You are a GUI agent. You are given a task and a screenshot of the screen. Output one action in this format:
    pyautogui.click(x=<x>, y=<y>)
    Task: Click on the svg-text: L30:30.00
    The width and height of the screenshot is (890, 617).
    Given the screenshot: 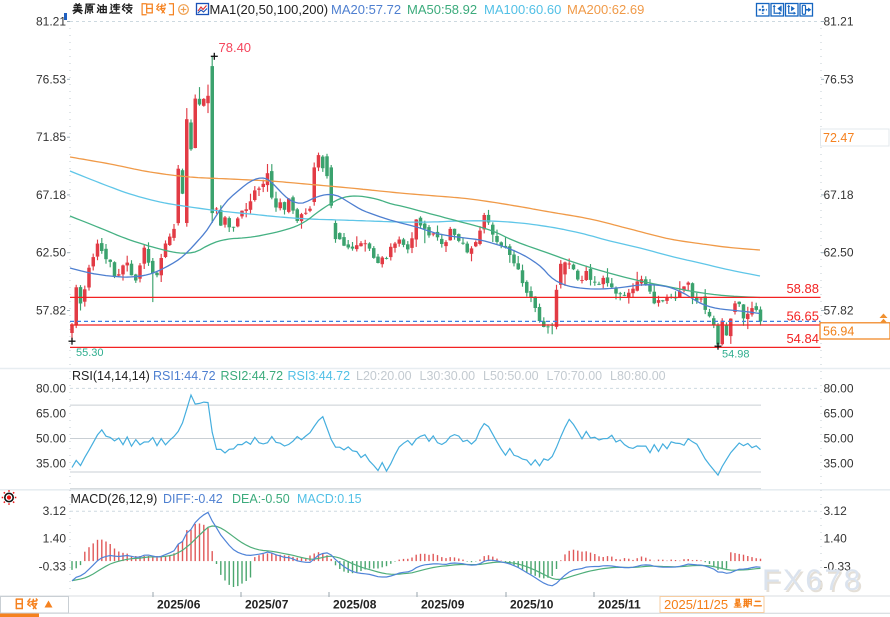 What is the action you would take?
    pyautogui.click(x=448, y=376)
    